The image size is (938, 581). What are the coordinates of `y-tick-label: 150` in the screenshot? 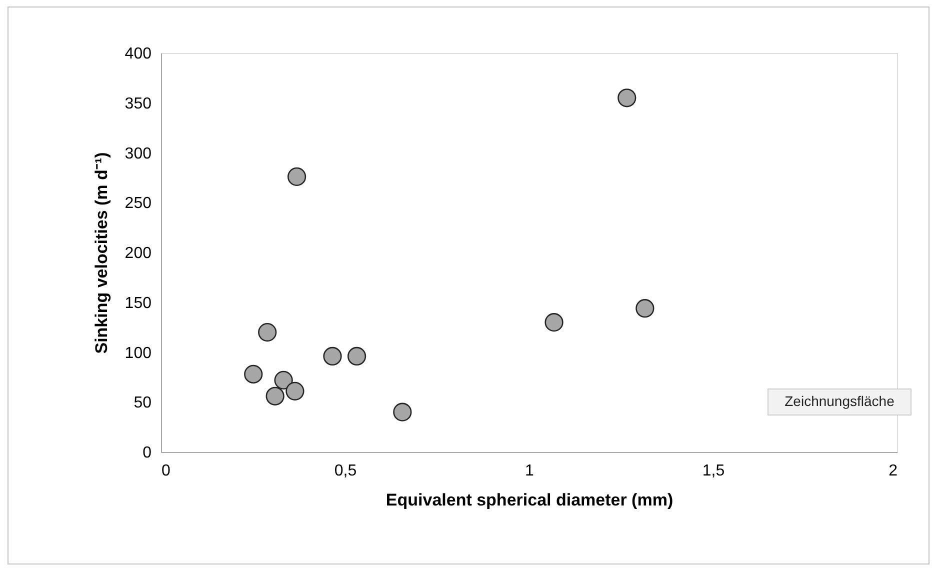 It's located at (138, 303).